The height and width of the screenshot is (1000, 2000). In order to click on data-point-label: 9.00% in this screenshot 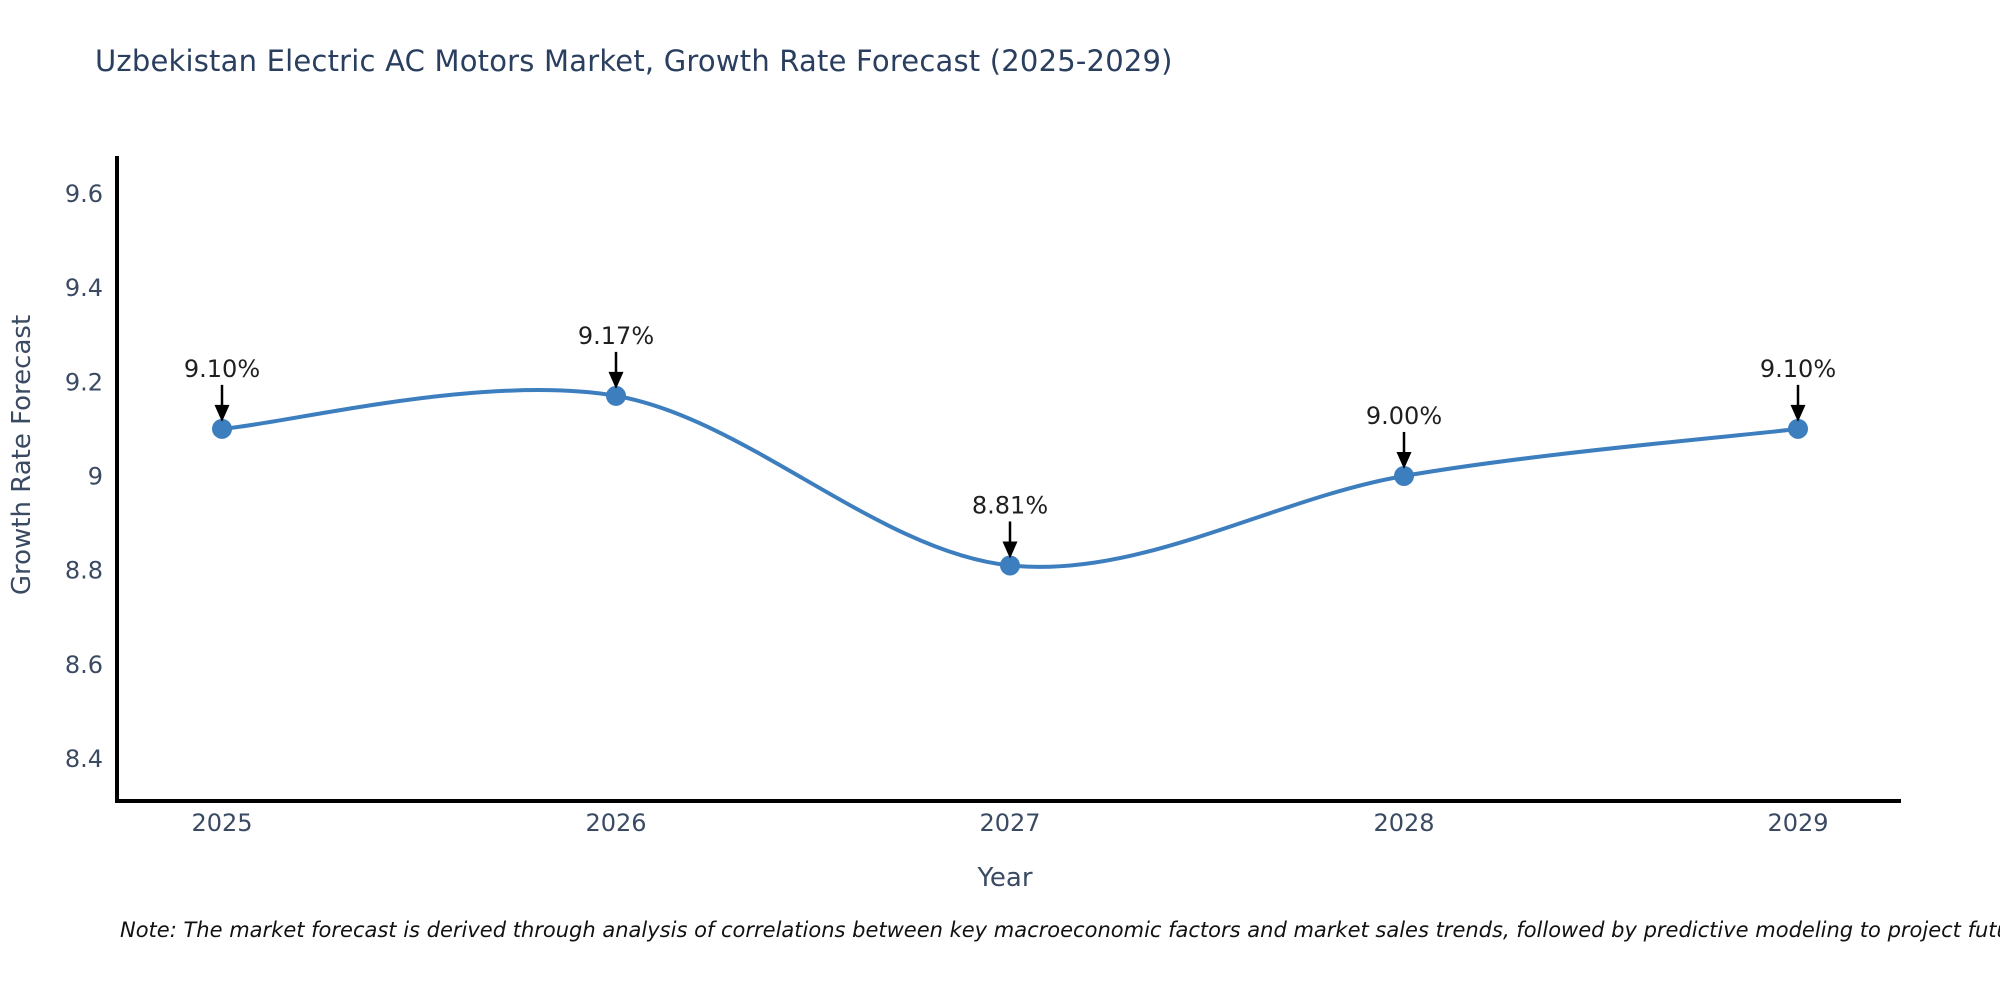, I will do `click(1404, 416)`.